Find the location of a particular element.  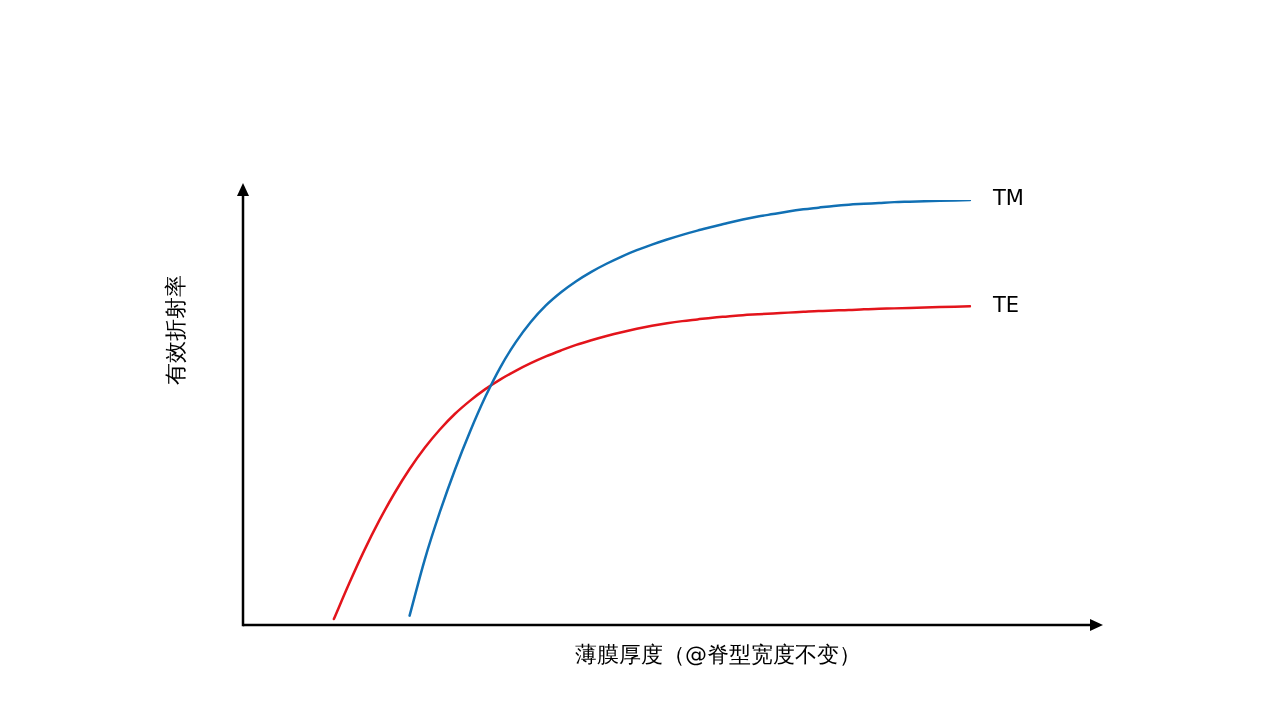

series-label: TE is located at coordinates (1006, 304).